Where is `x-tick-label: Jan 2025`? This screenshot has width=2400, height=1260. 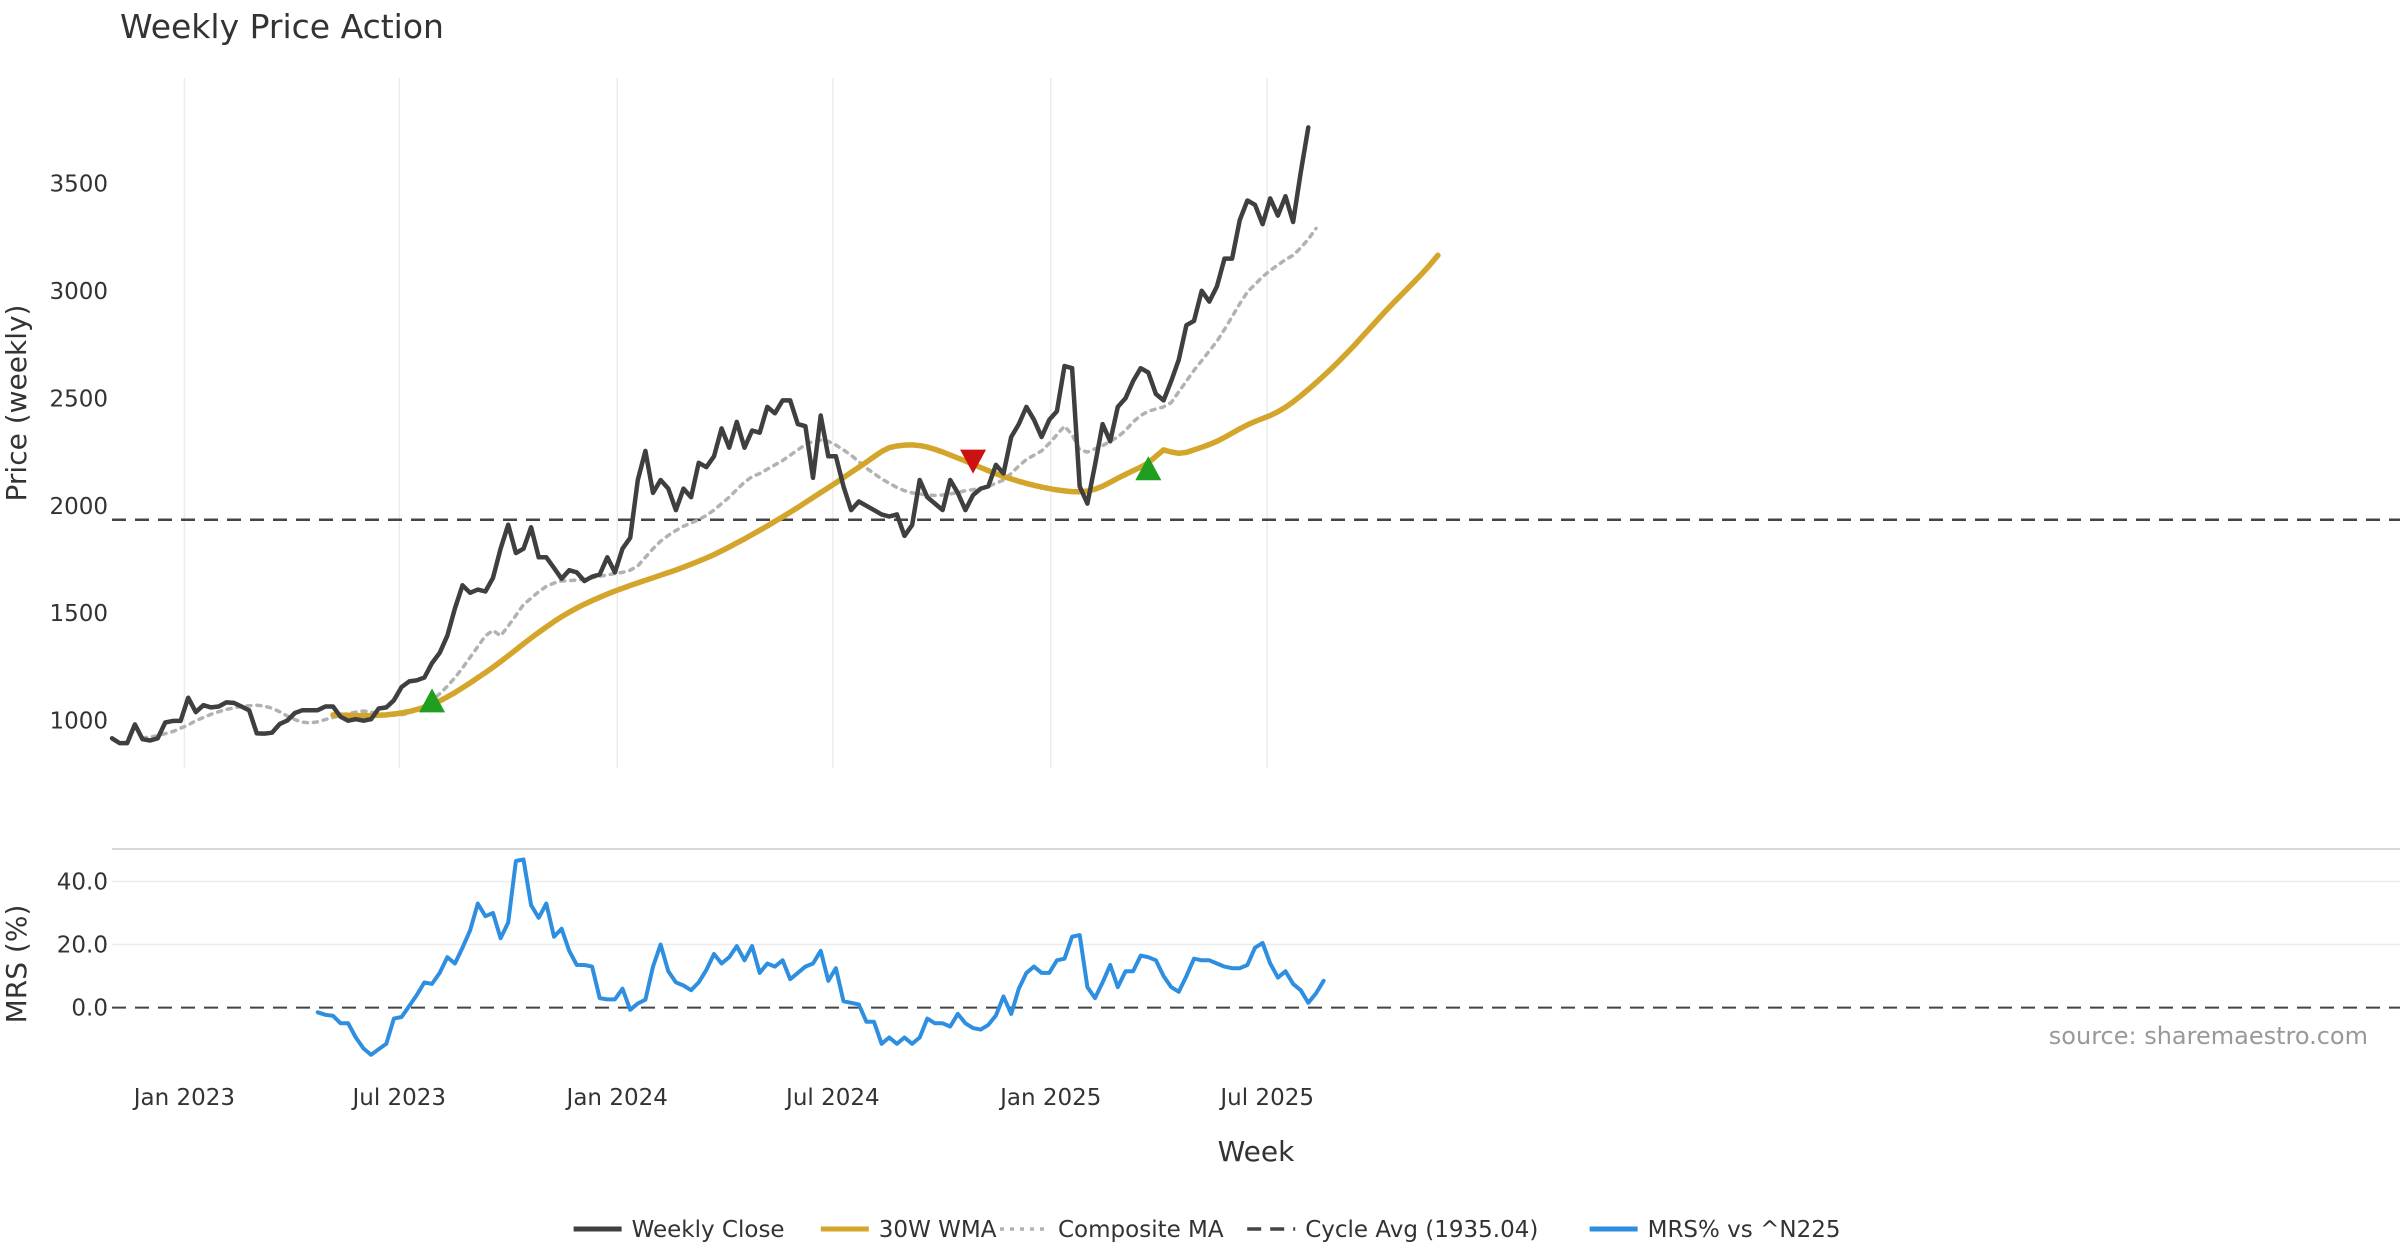
x-tick-label: Jan 2025 is located at coordinates (1049, 1098).